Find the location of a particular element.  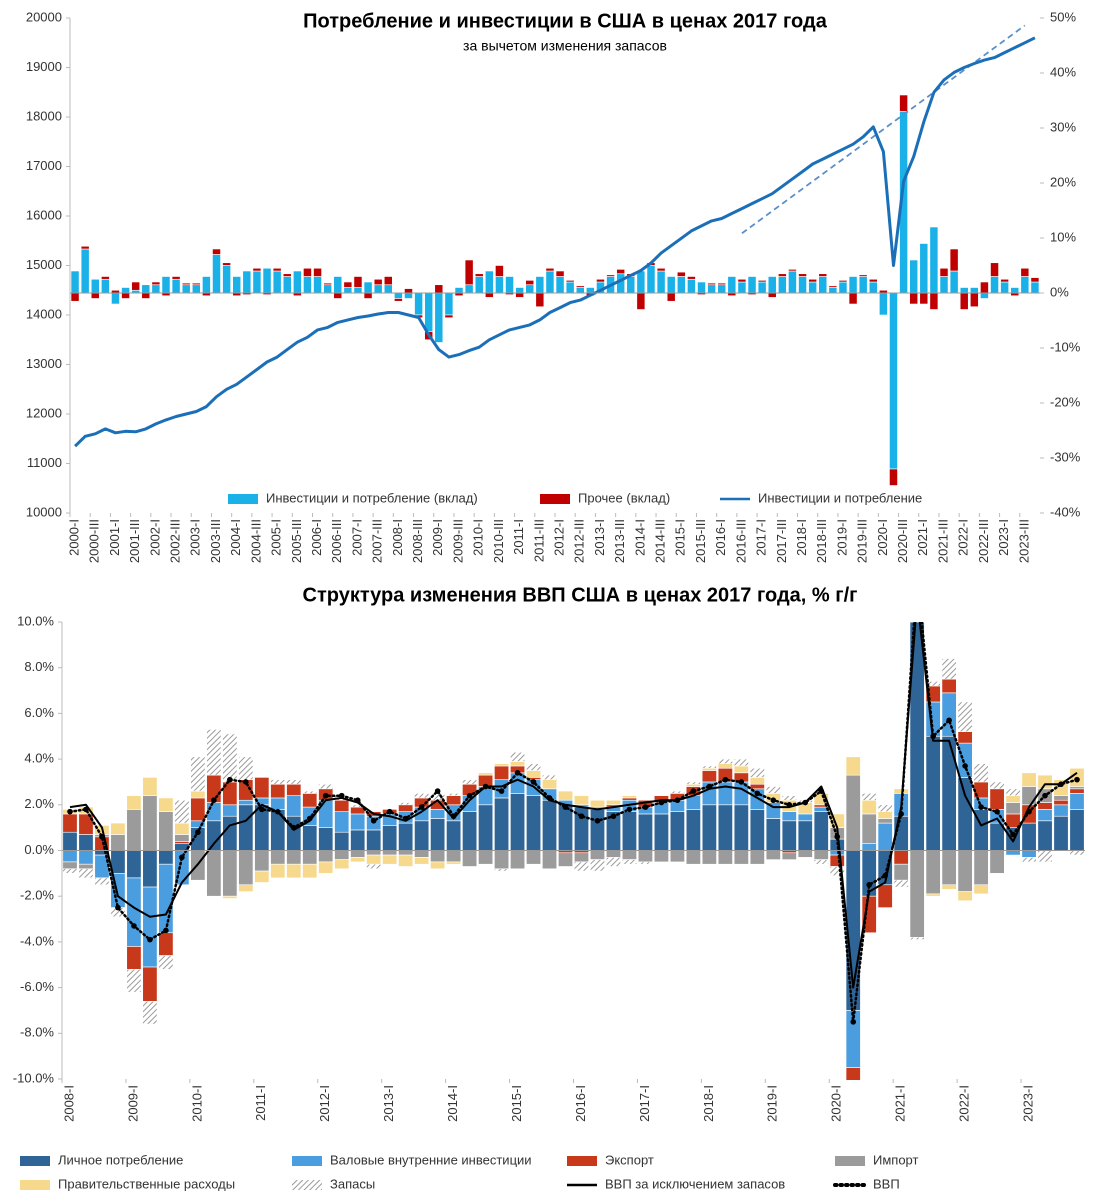

y2-tick-label: -40% is located at coordinates (1065, 511).